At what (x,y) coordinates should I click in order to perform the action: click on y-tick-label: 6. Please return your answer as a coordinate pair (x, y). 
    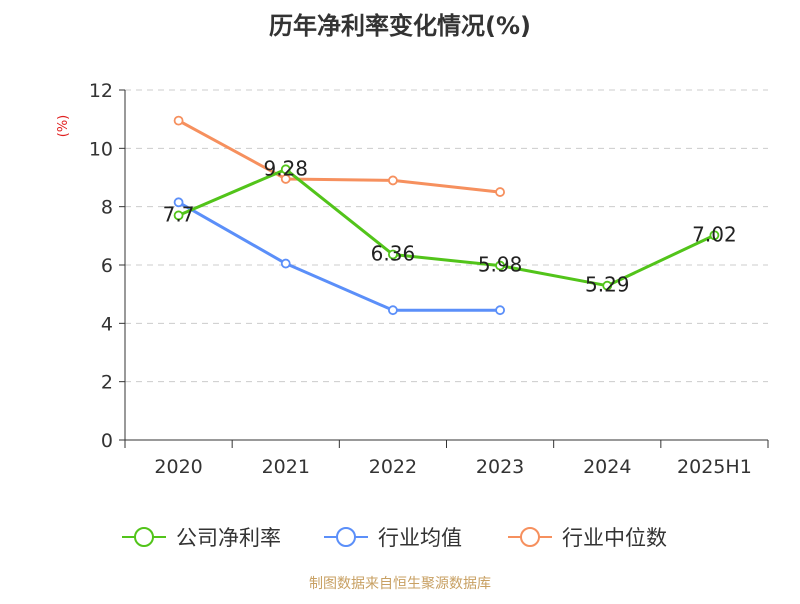
    Looking at the image, I should click on (107, 266).